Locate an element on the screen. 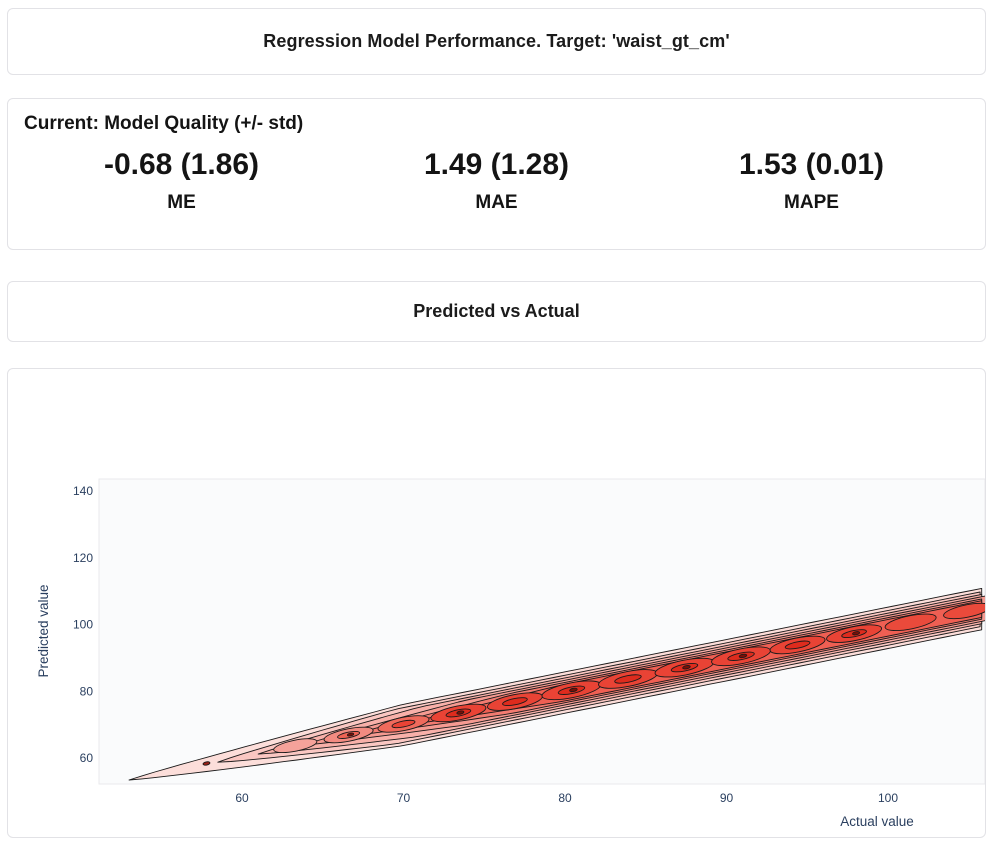 The image size is (1008, 850). metric-mape-value: 1.53 (0.01) is located at coordinates (811, 164).